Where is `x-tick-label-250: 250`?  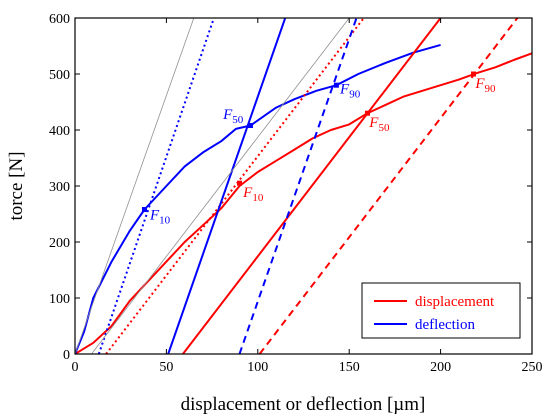
x-tick-label-250: 250 is located at coordinates (532, 367).